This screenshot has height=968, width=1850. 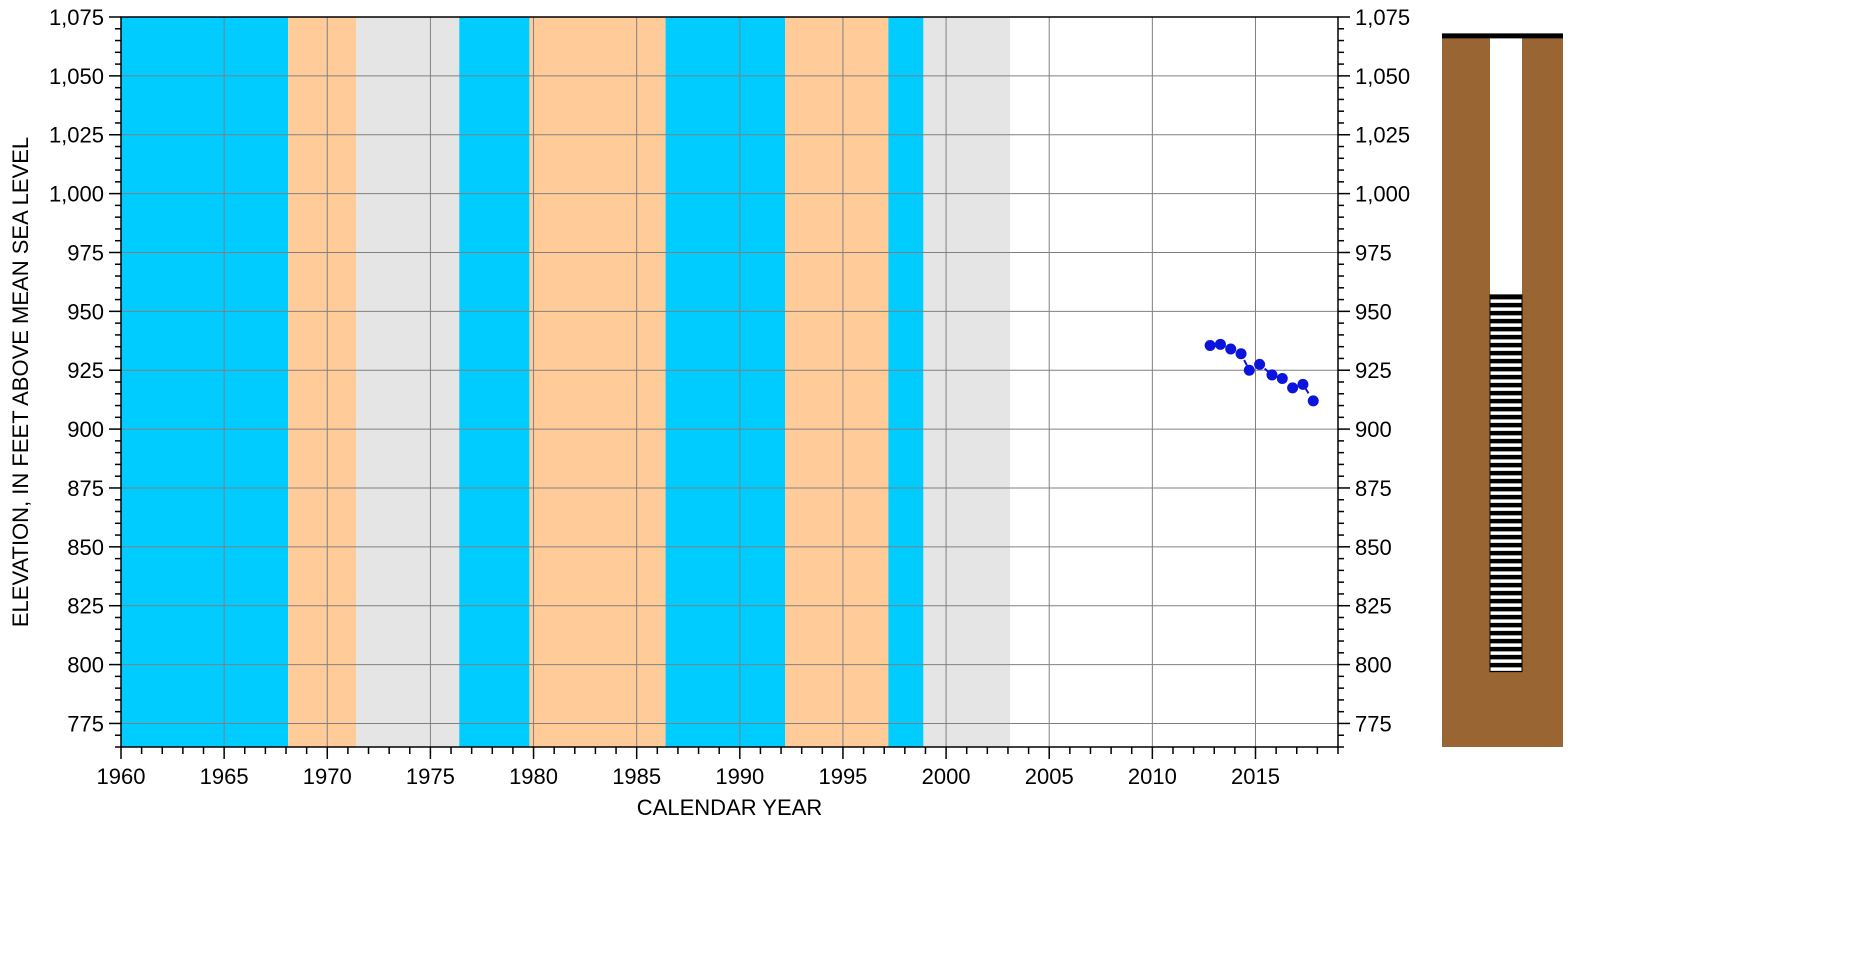 I want to click on y-tick-label-left: 975, so click(x=85, y=252).